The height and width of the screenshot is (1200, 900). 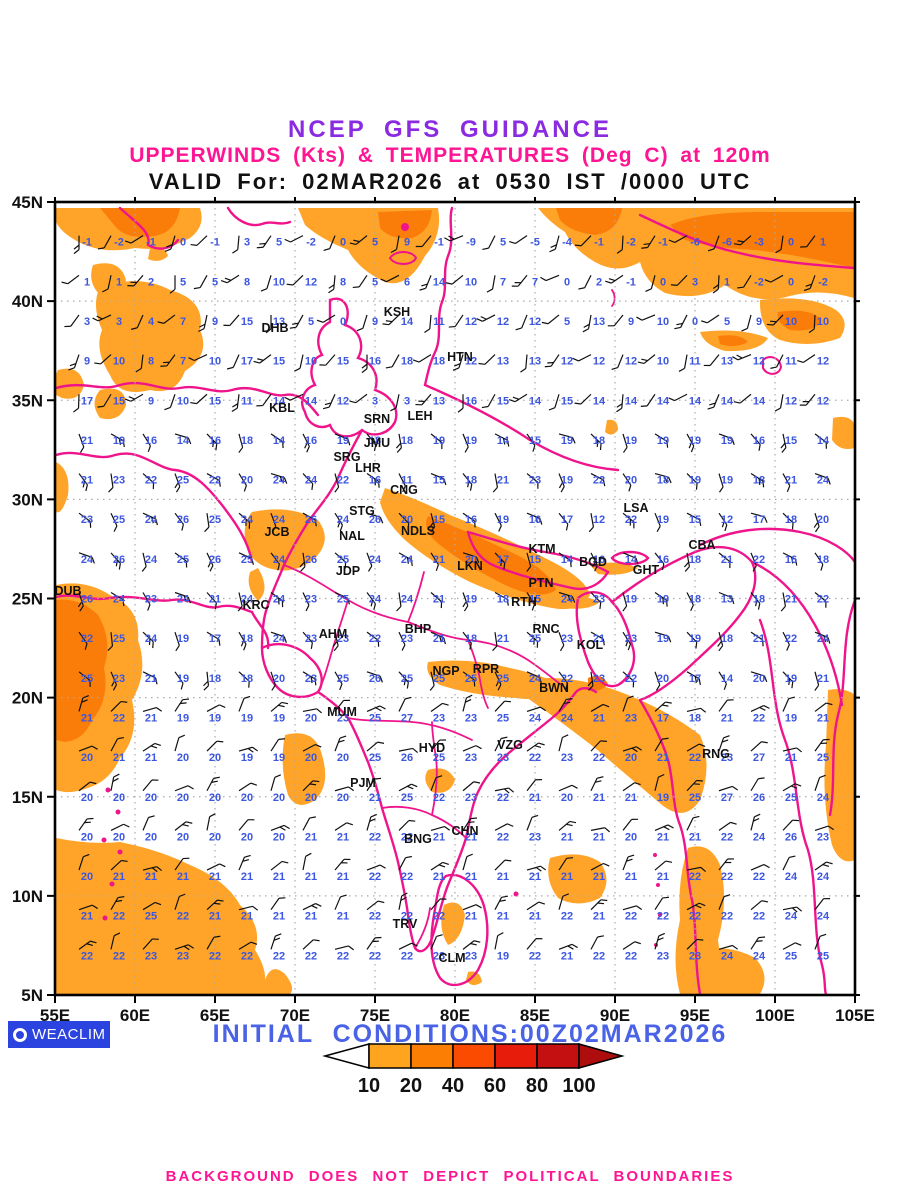 I want to click on temp-value: 18, so click(x=663, y=481).